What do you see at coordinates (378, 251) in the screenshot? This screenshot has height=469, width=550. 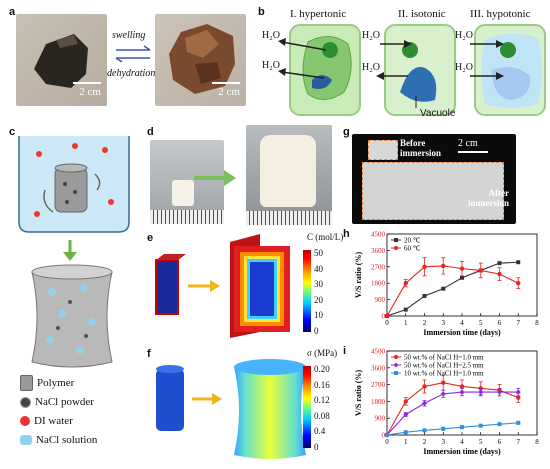 I see `y-tick-label: 3600` at bounding box center [378, 251].